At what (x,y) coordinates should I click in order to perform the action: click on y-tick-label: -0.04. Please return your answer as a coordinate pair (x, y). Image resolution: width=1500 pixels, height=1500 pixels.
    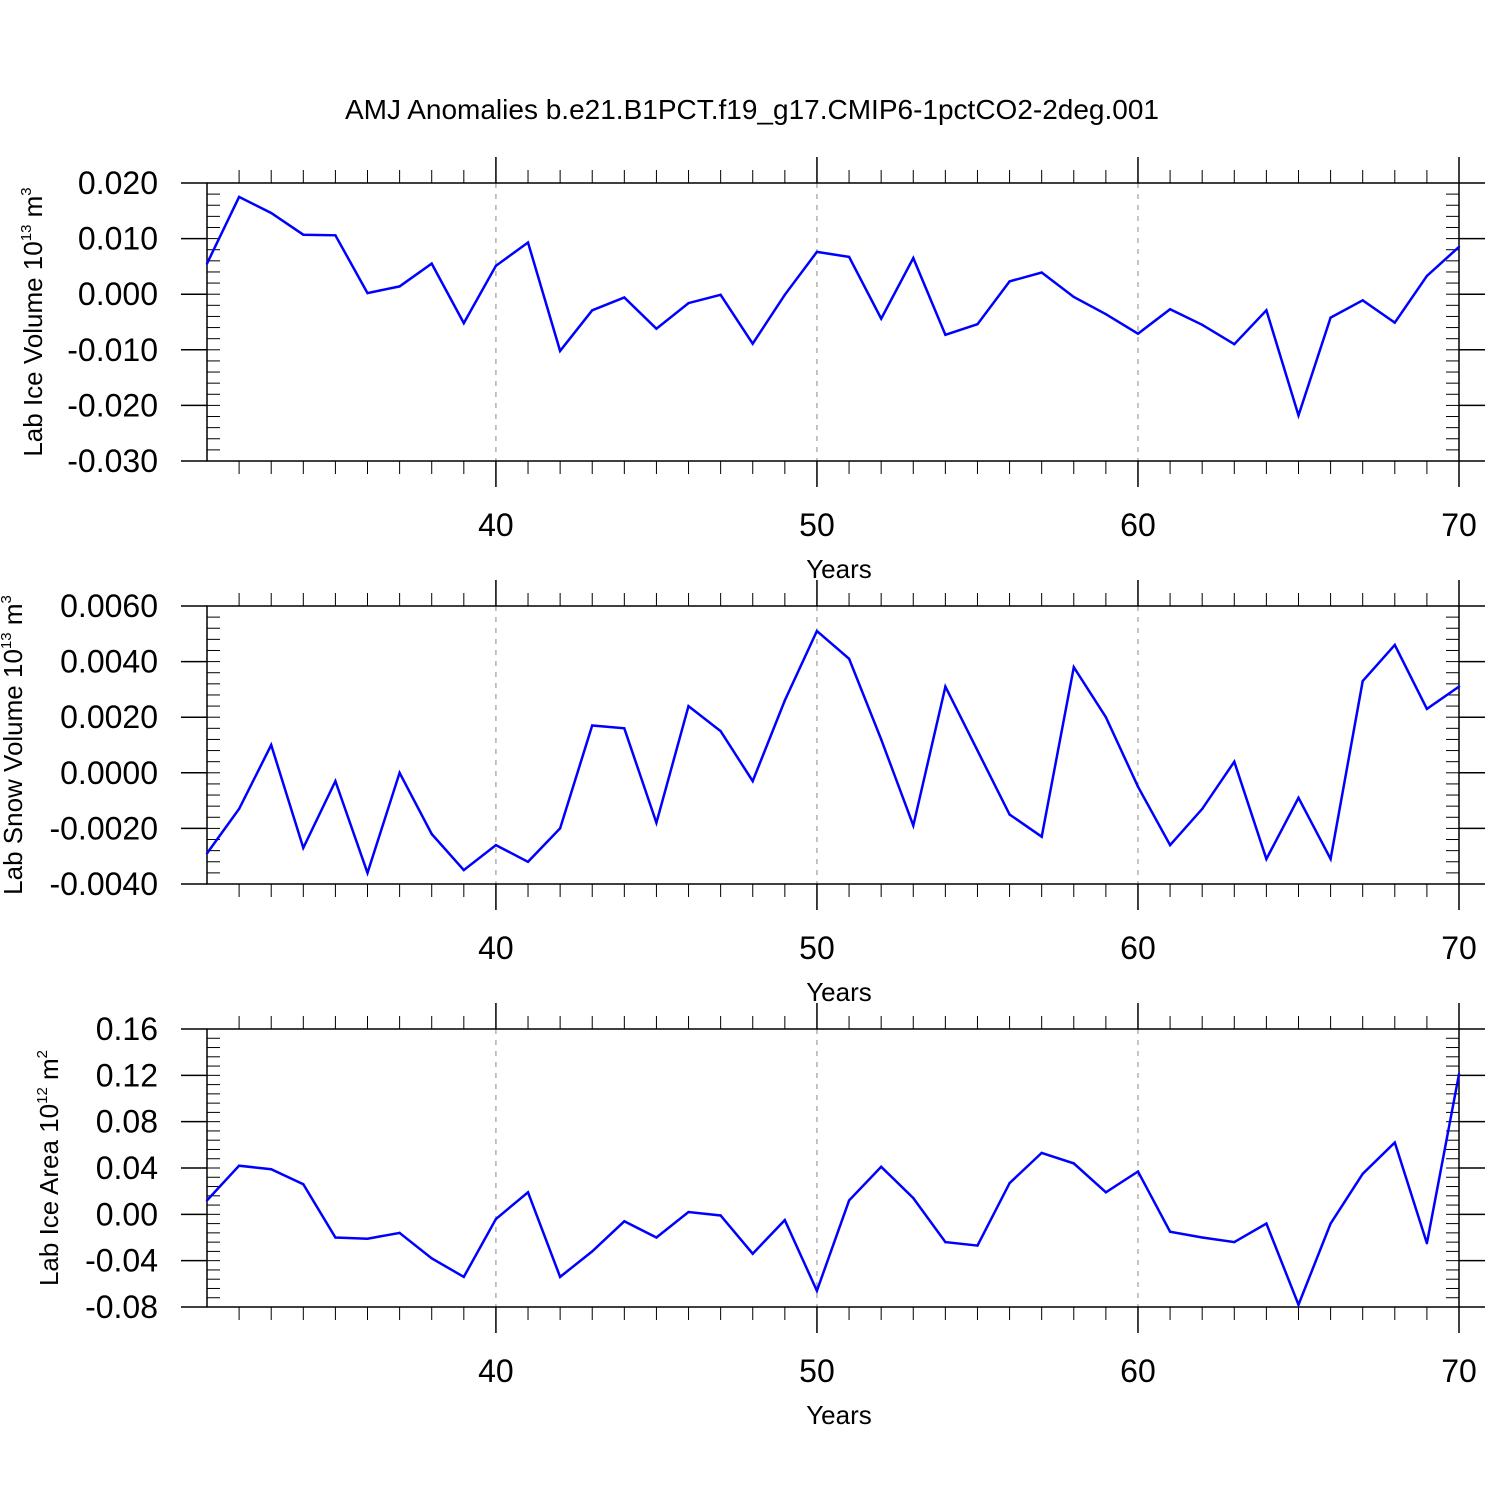
    Looking at the image, I should click on (121, 1261).